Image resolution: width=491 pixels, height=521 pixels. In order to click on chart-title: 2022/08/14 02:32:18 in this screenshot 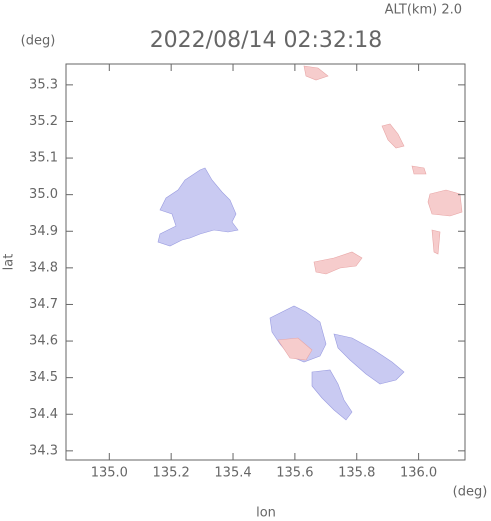, I will do `click(266, 40)`.